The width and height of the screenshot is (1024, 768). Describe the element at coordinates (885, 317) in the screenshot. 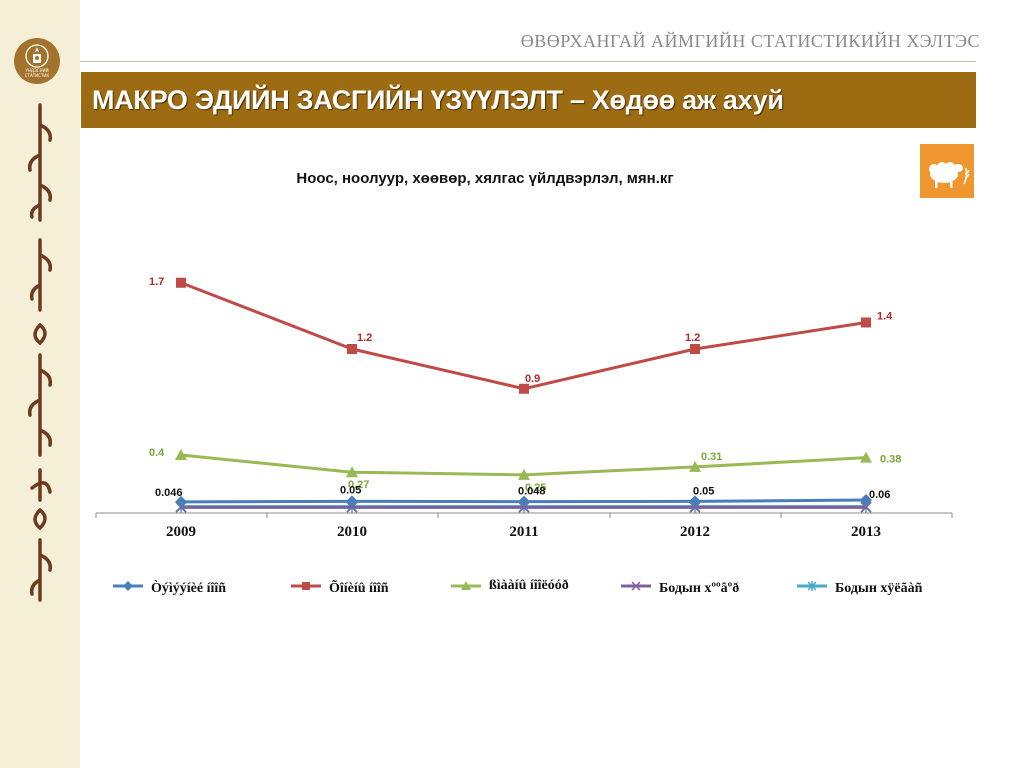

I see `data-label: 1.4` at that location.